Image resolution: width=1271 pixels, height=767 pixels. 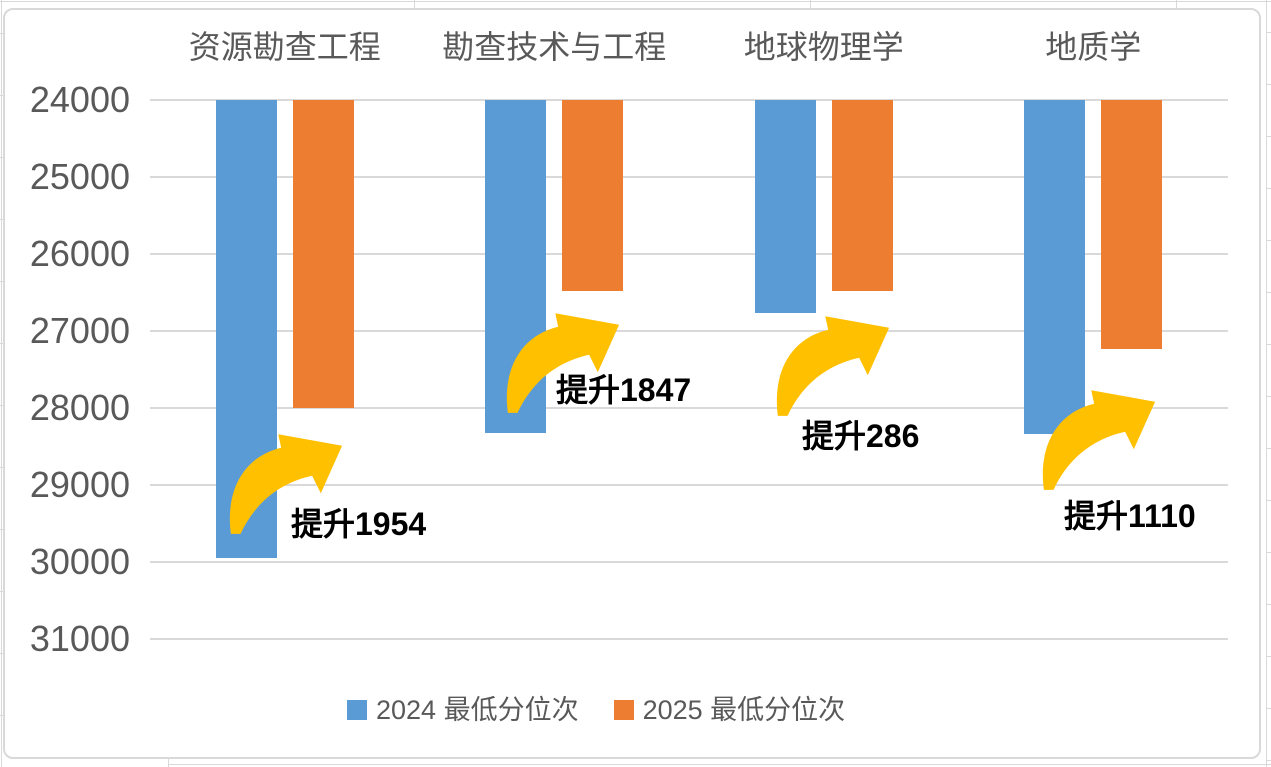 What do you see at coordinates (623, 710) in the screenshot?
I see `legend-swatch-2025` at bounding box center [623, 710].